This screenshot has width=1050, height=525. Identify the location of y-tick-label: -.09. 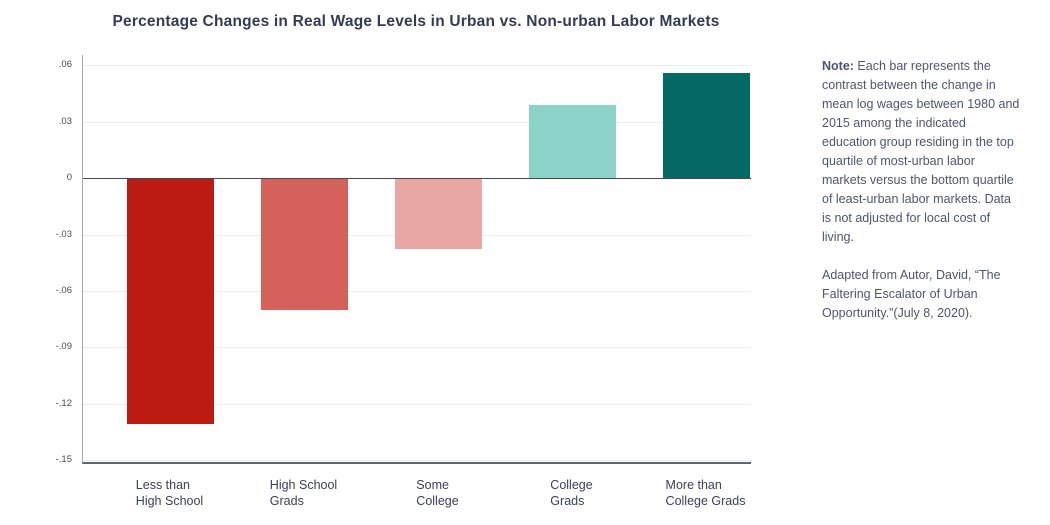
(63, 347).